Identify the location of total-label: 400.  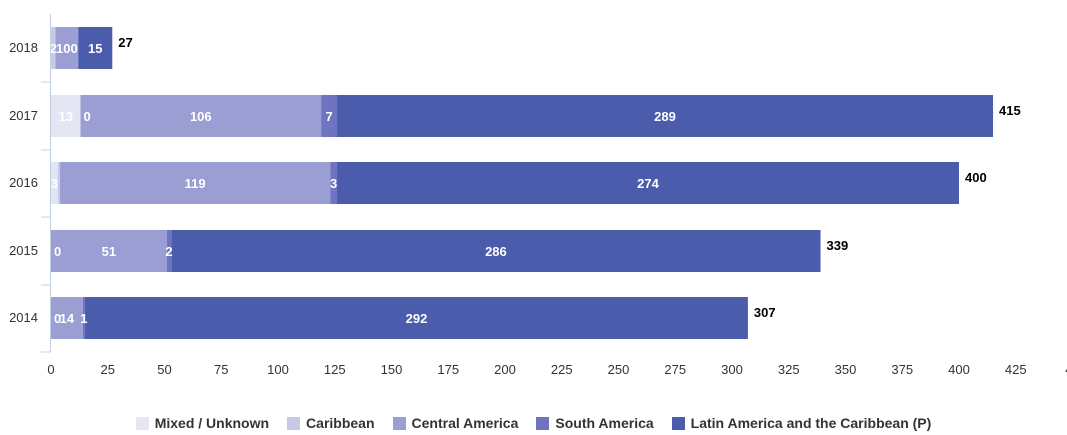
(976, 177).